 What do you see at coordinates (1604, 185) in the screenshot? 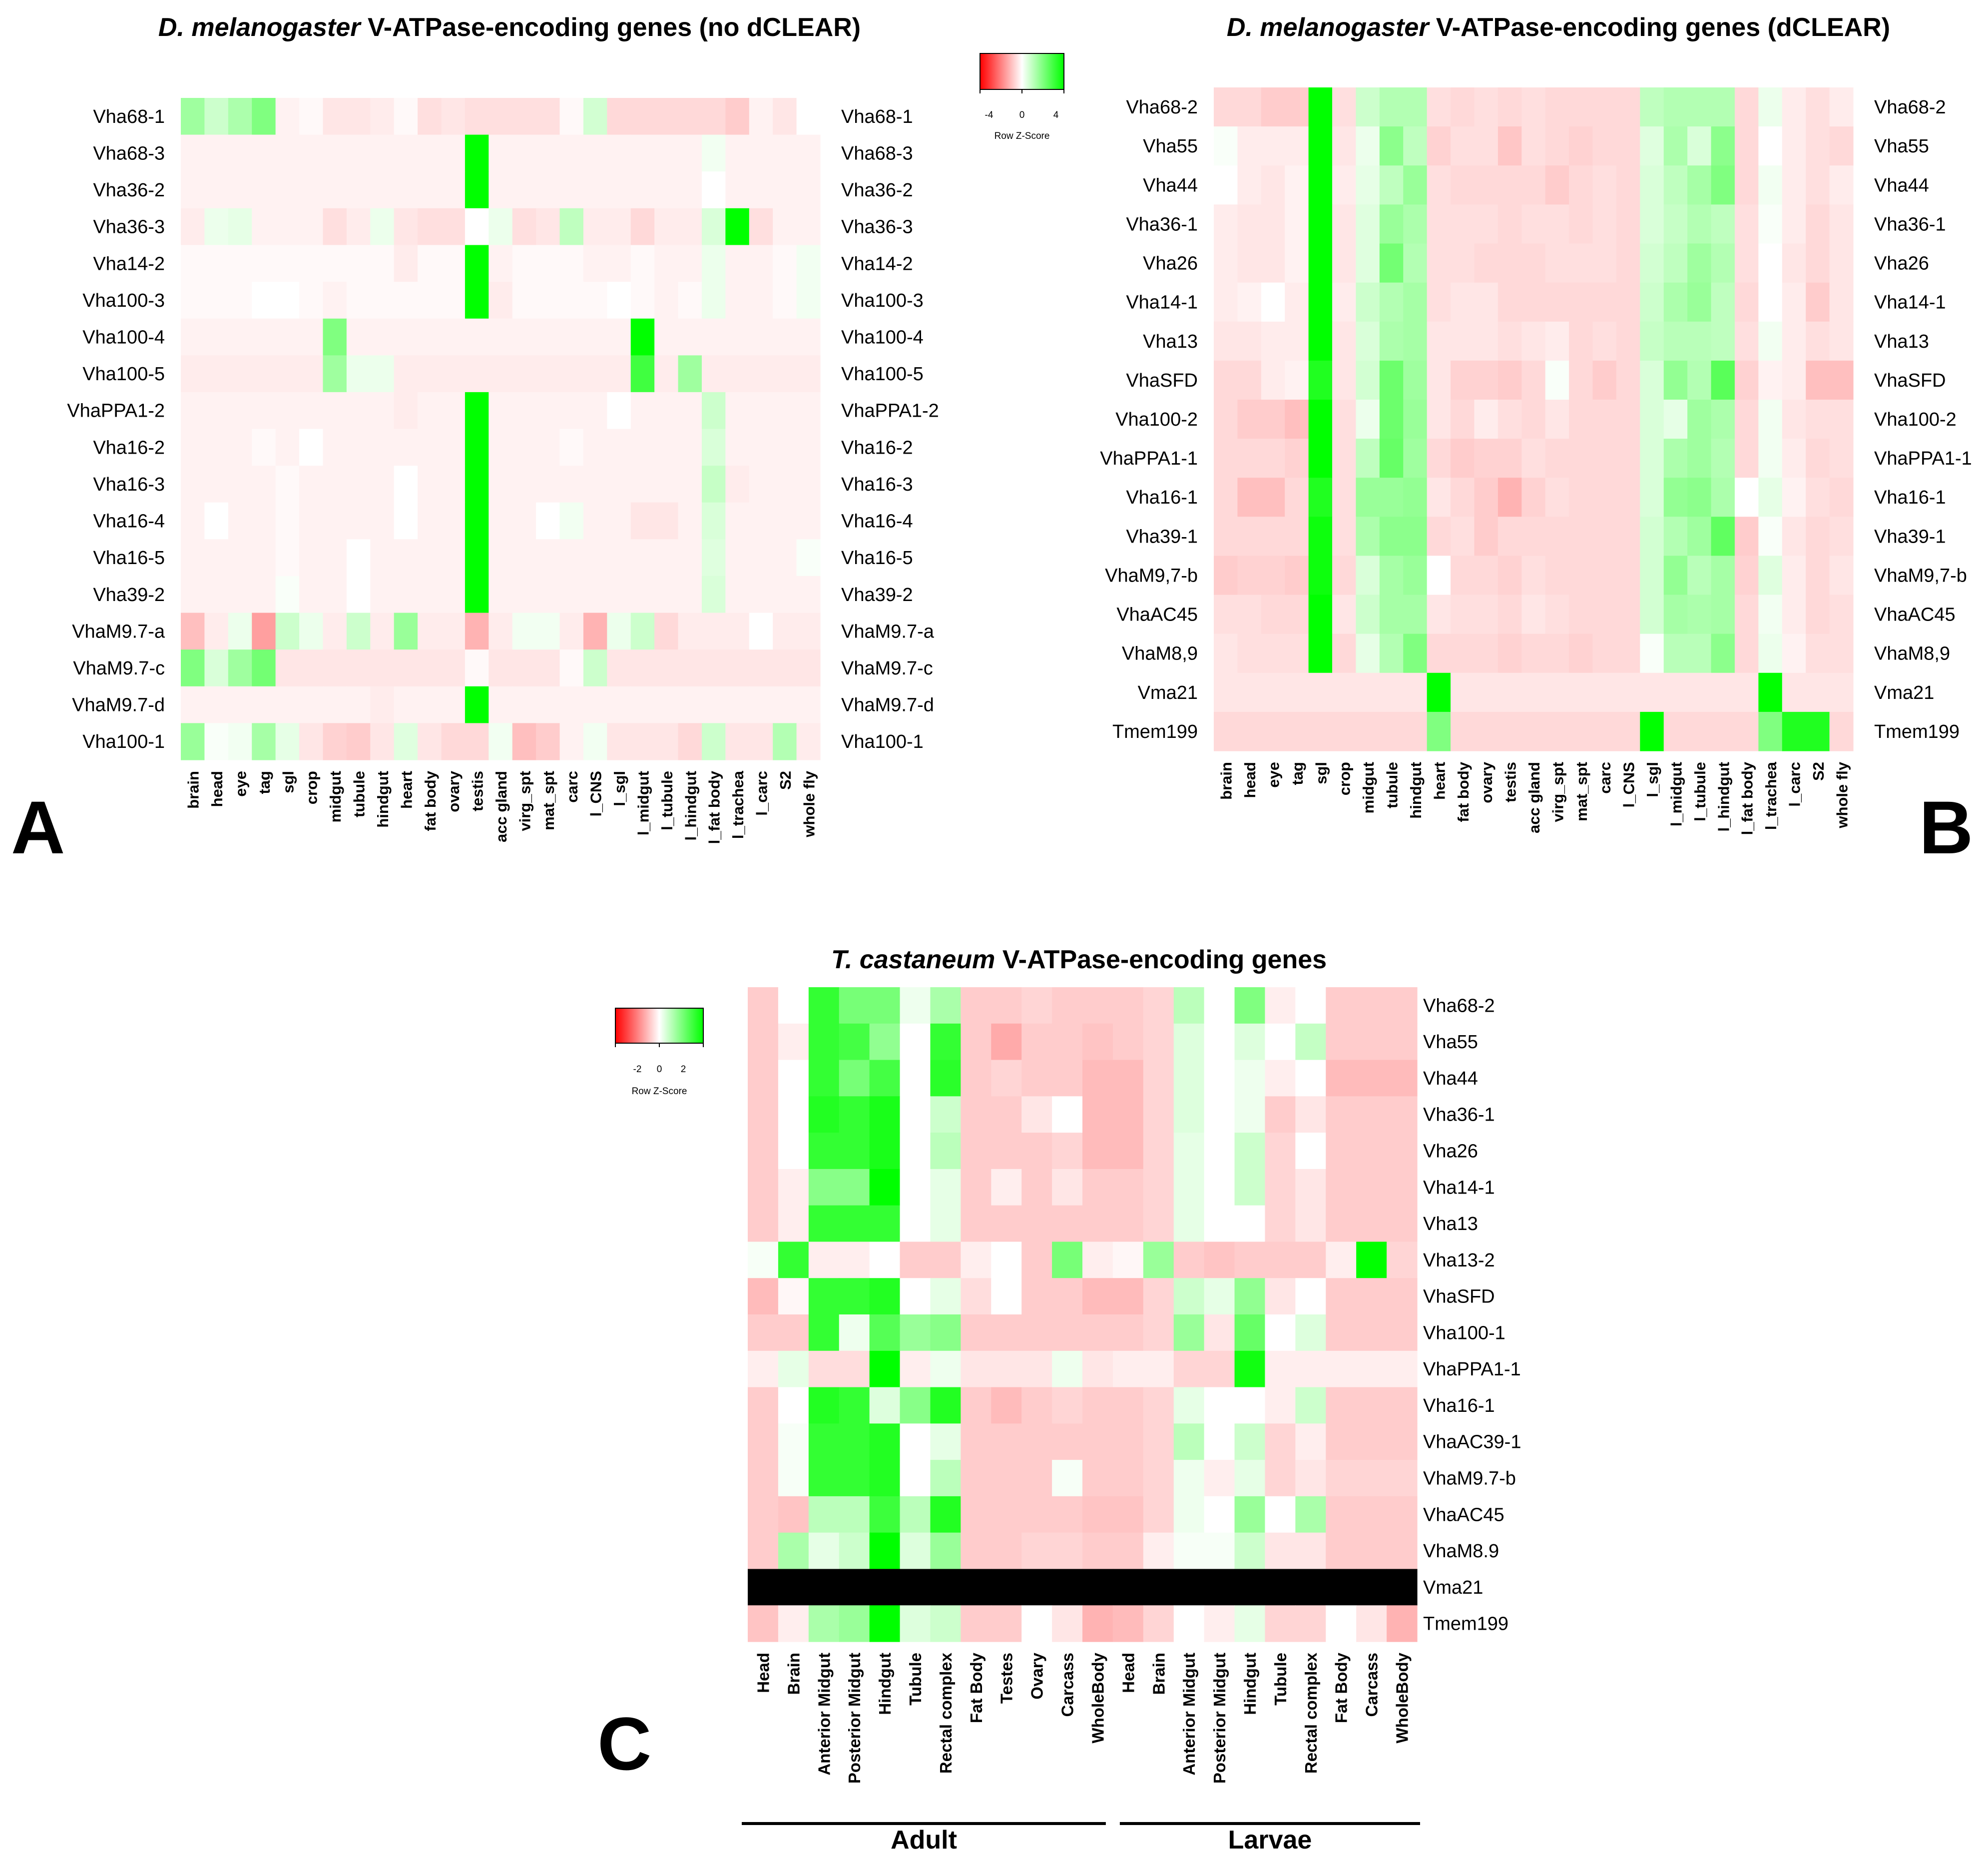
I see `heatmap-cell-b-vha44-carc` at bounding box center [1604, 185].